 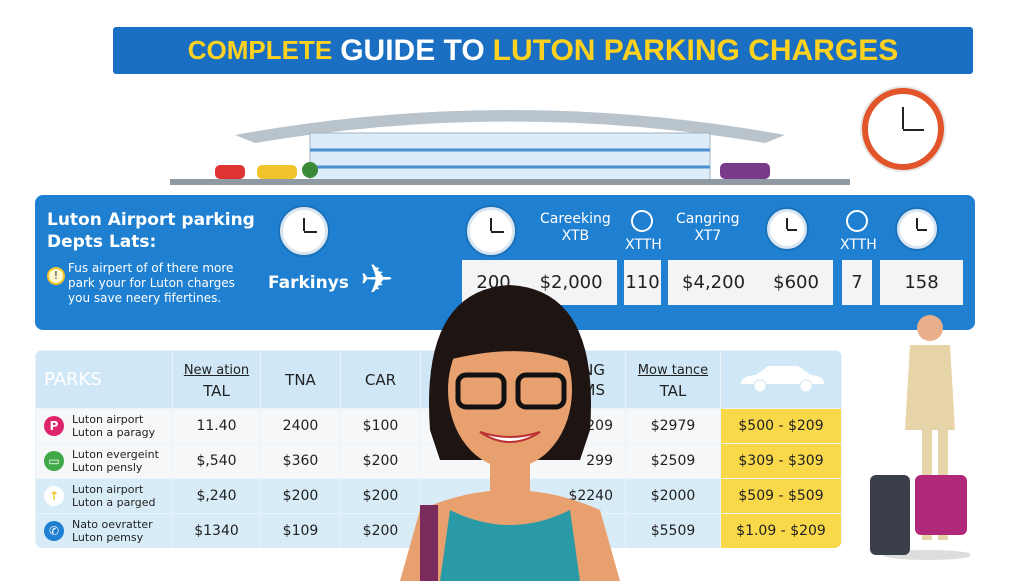 What do you see at coordinates (673, 530) in the screenshot?
I see `table-cell: $5509` at bounding box center [673, 530].